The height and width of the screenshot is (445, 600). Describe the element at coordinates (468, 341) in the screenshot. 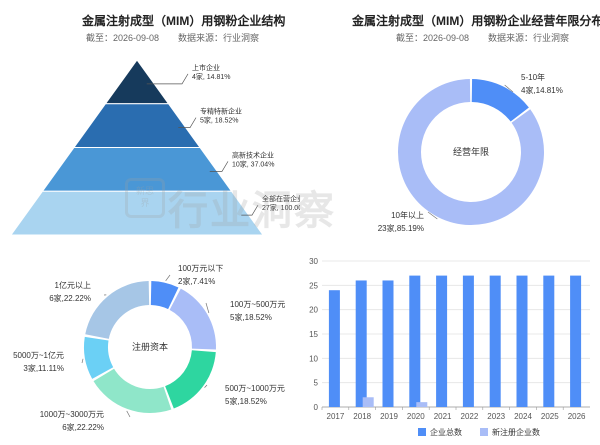

I see `bar-企业总数-2022` at that location.